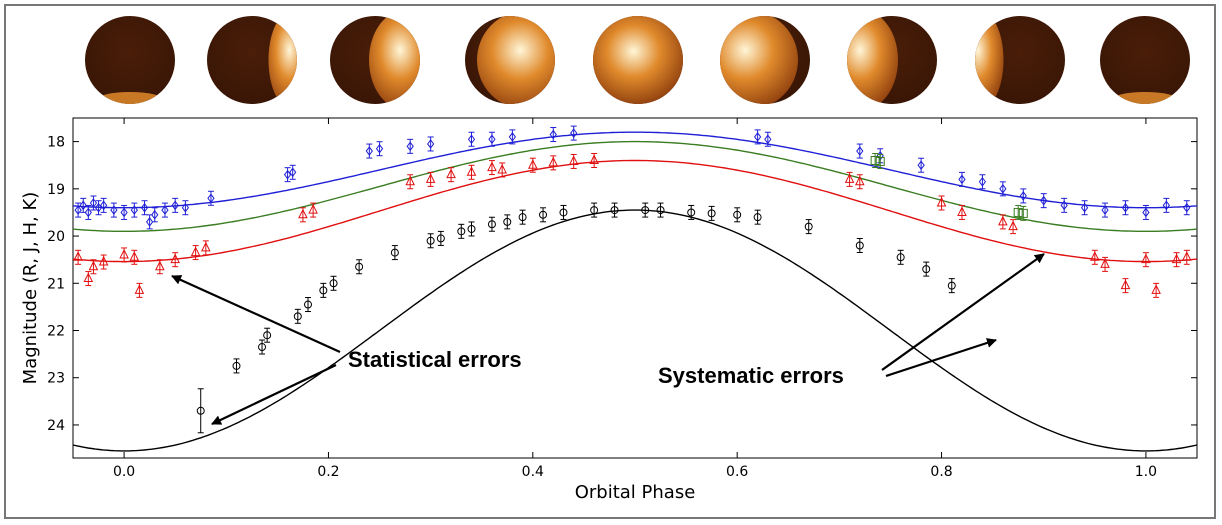 The image size is (1222, 525). Describe the element at coordinates (56, 237) in the screenshot. I see `y-tick-label: 20` at that location.